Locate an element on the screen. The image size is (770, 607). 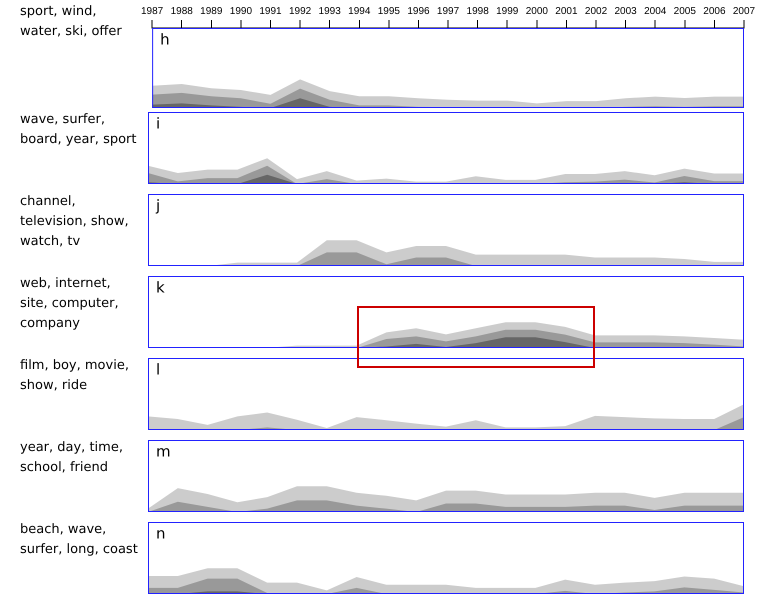
x-tick-label: 2004 is located at coordinates (655, 11).